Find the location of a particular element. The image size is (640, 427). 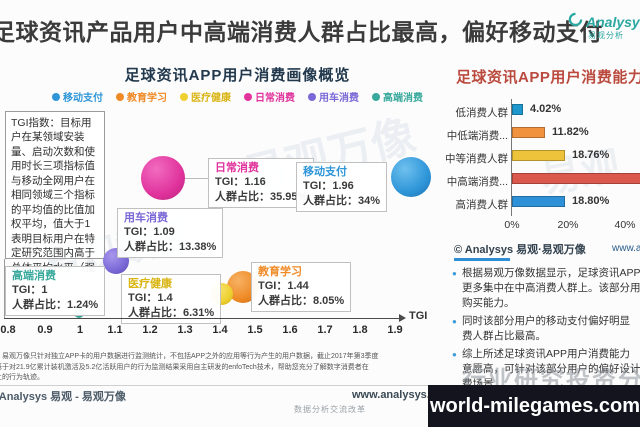

bar-value-label: 11.82% is located at coordinates (570, 132).